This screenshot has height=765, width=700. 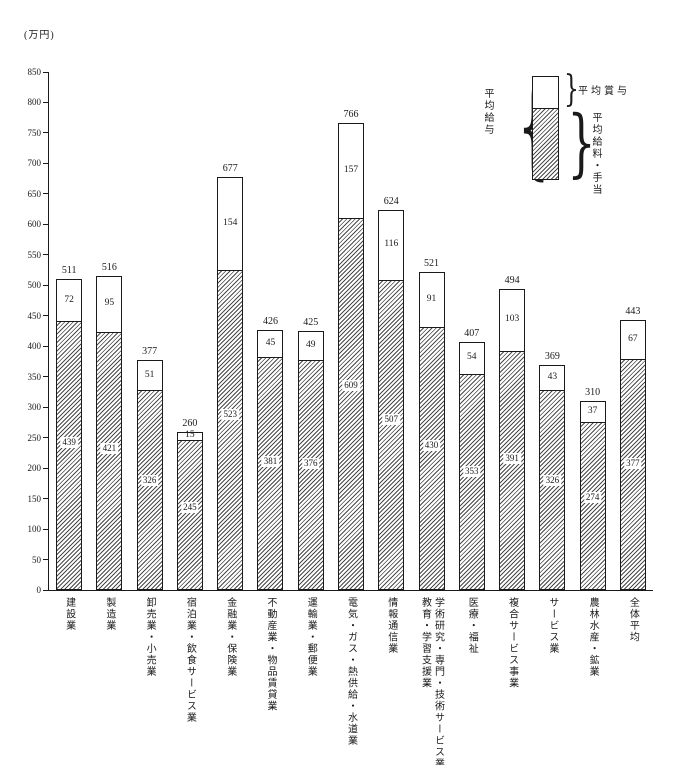 I want to click on bar-total-label: 443, so click(x=633, y=312).